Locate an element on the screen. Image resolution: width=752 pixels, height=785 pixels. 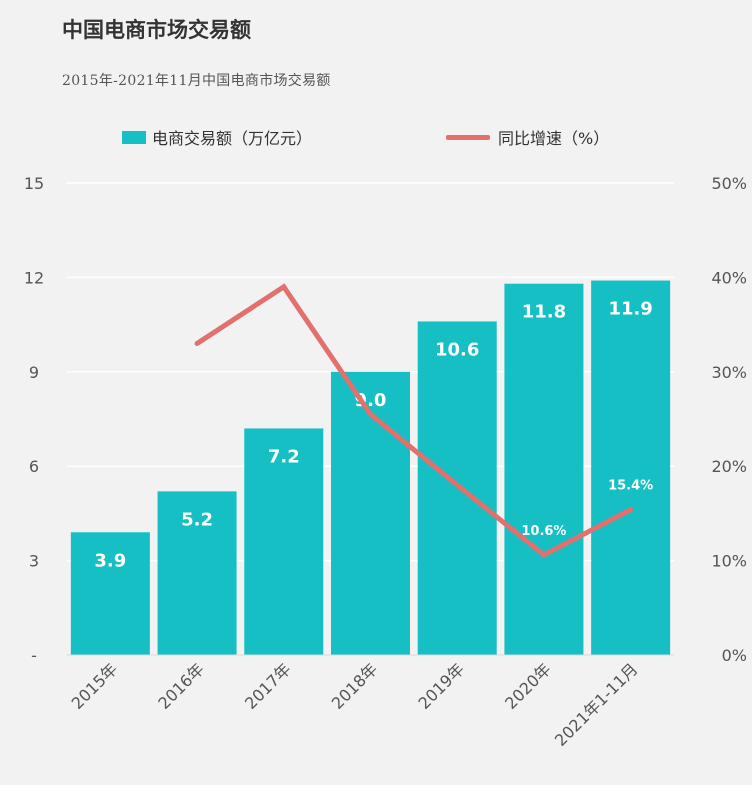
legend: 电商交易额（万亿元） 同比增速（%） is located at coordinates (376, 137).